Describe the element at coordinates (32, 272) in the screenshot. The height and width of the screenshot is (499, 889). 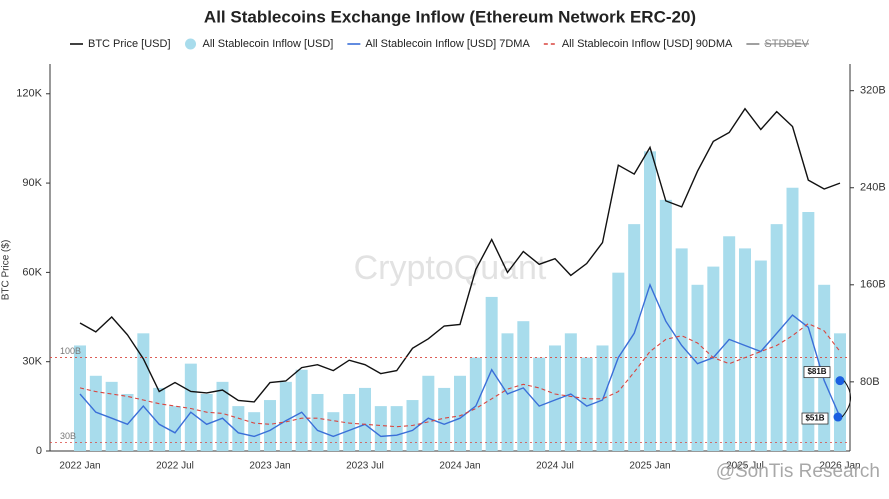
I see `y-tick-label: 60K` at that location.